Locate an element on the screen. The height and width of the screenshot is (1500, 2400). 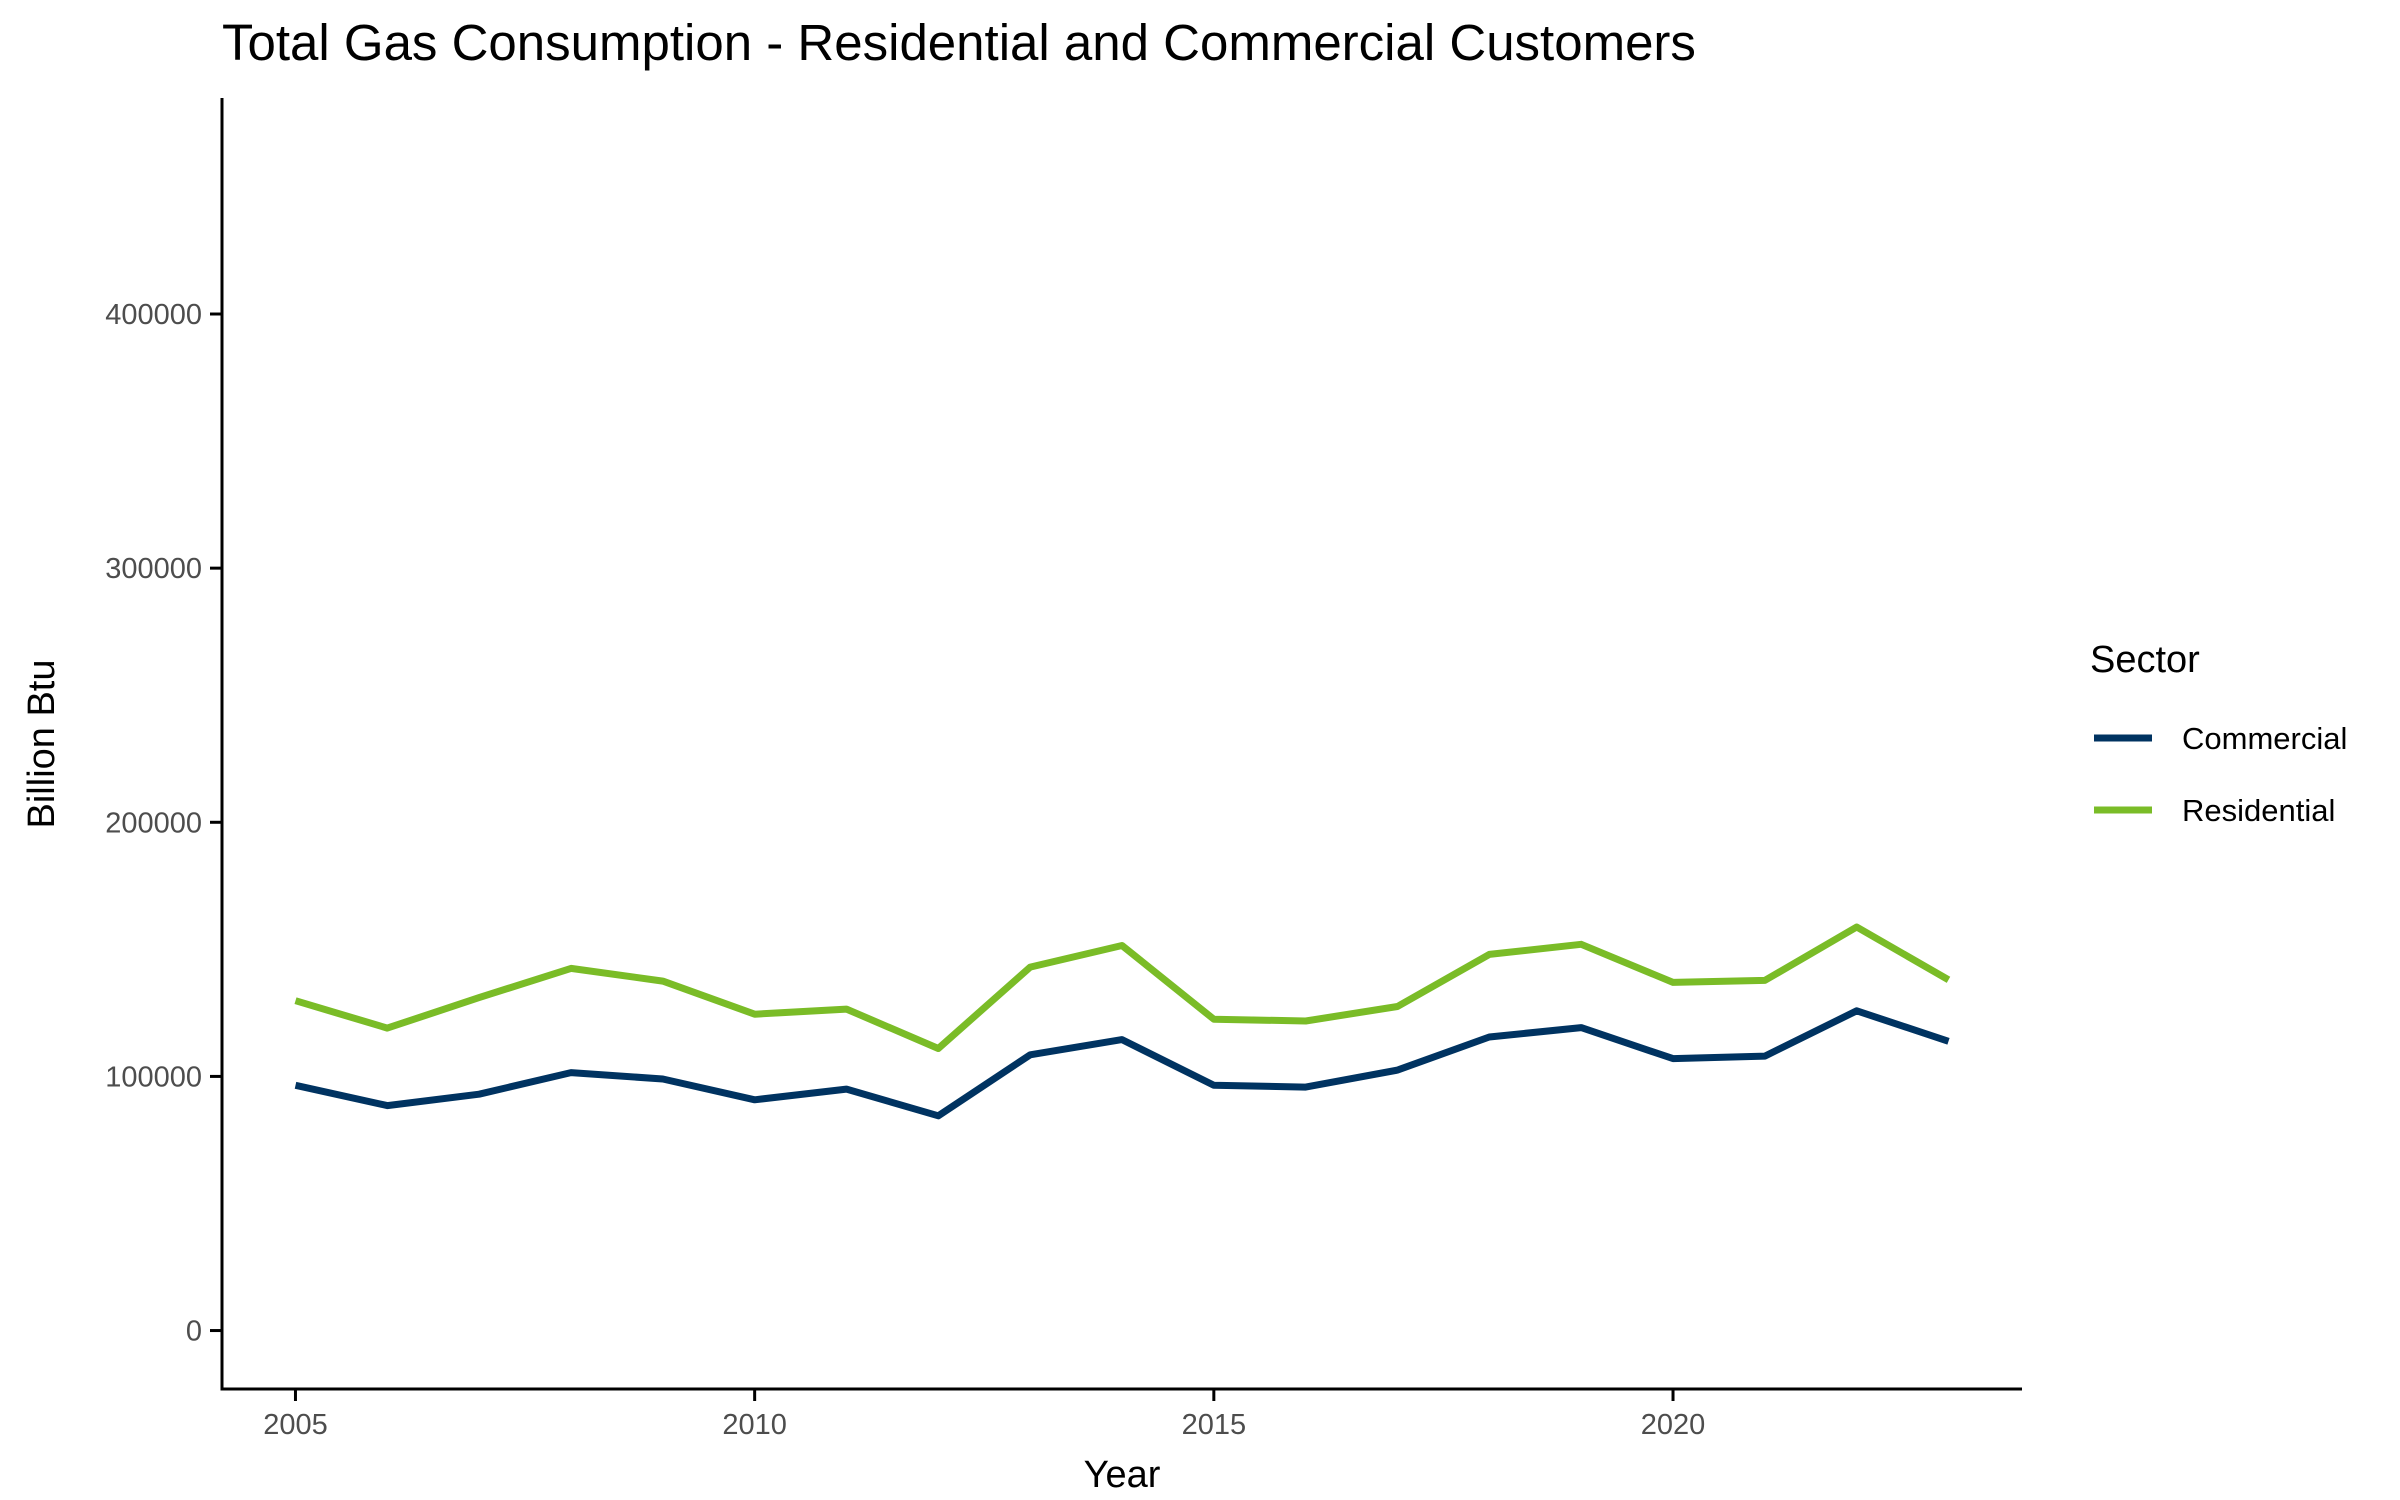
series-line-commercial is located at coordinates (1122, 1063).